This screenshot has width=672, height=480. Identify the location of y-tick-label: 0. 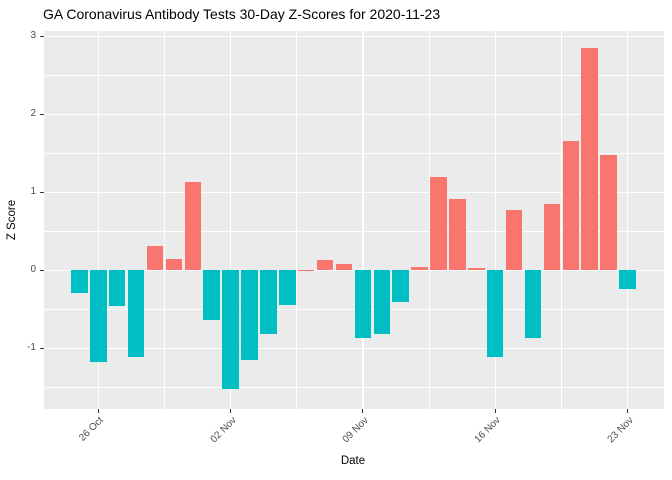
(33, 270).